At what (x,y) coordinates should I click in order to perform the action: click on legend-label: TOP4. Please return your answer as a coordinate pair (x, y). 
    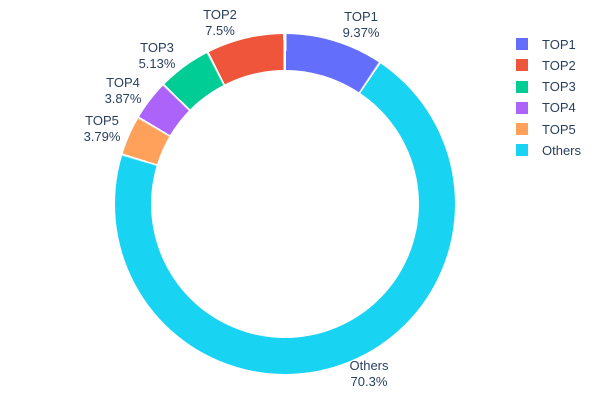
    Looking at the image, I should click on (559, 108).